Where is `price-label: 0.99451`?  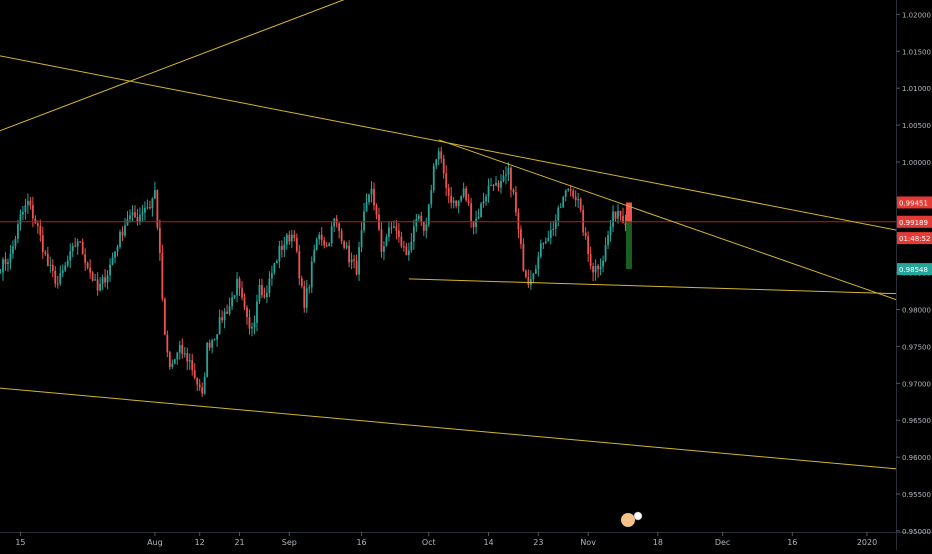 price-label: 0.99451 is located at coordinates (913, 203).